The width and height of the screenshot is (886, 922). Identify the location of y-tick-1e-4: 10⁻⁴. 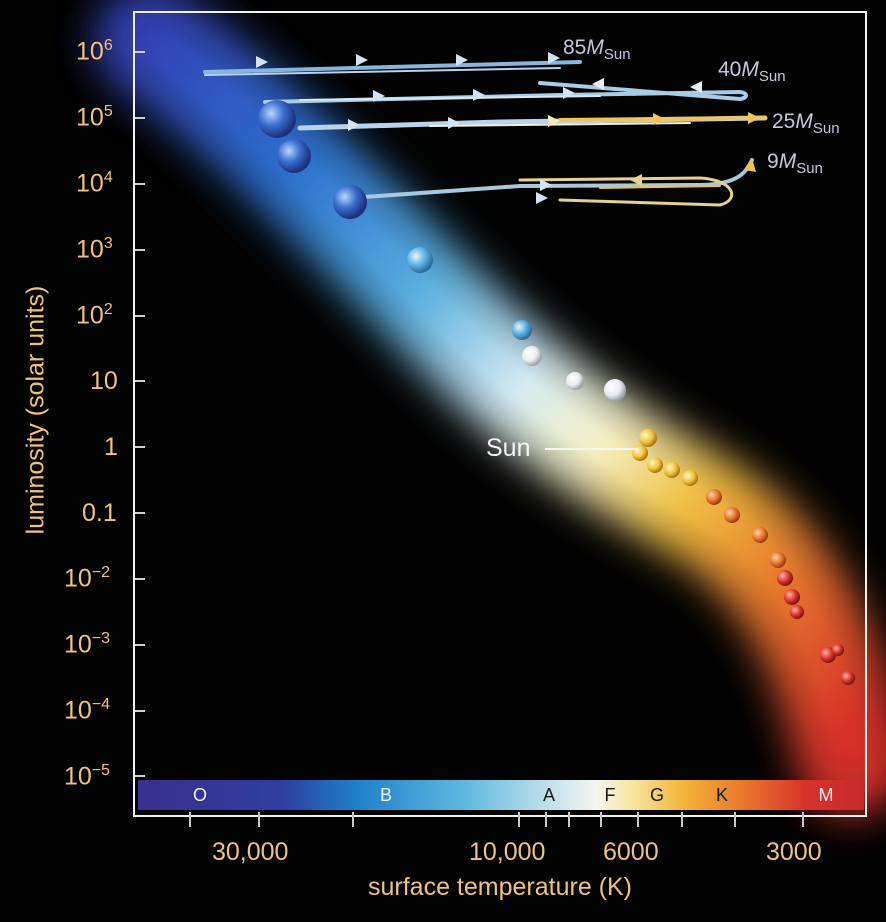
(87, 710).